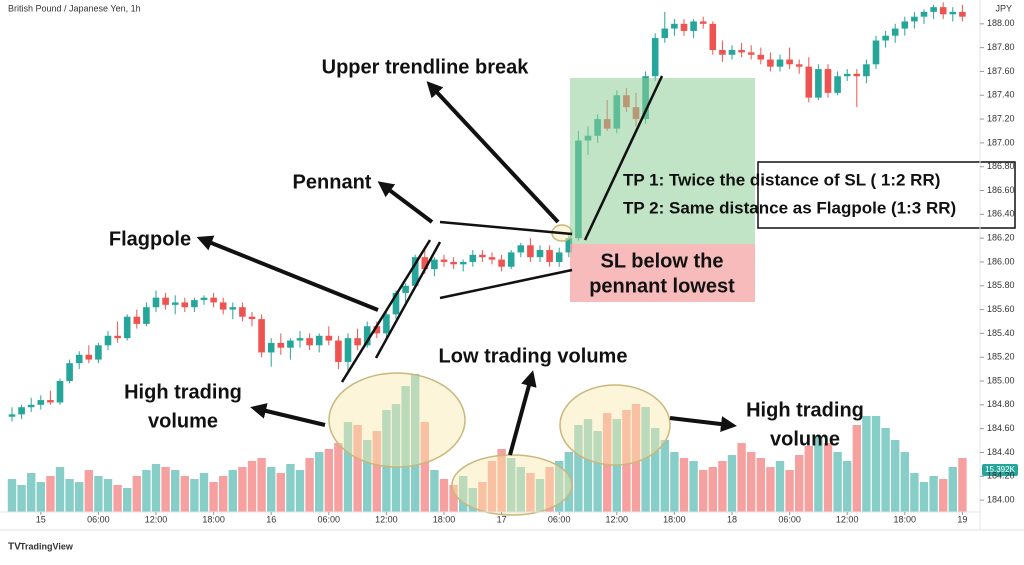 The image size is (1024, 565). What do you see at coordinates (1001, 357) in the screenshot?
I see `y-tick-label: 185.20` at bounding box center [1001, 357].